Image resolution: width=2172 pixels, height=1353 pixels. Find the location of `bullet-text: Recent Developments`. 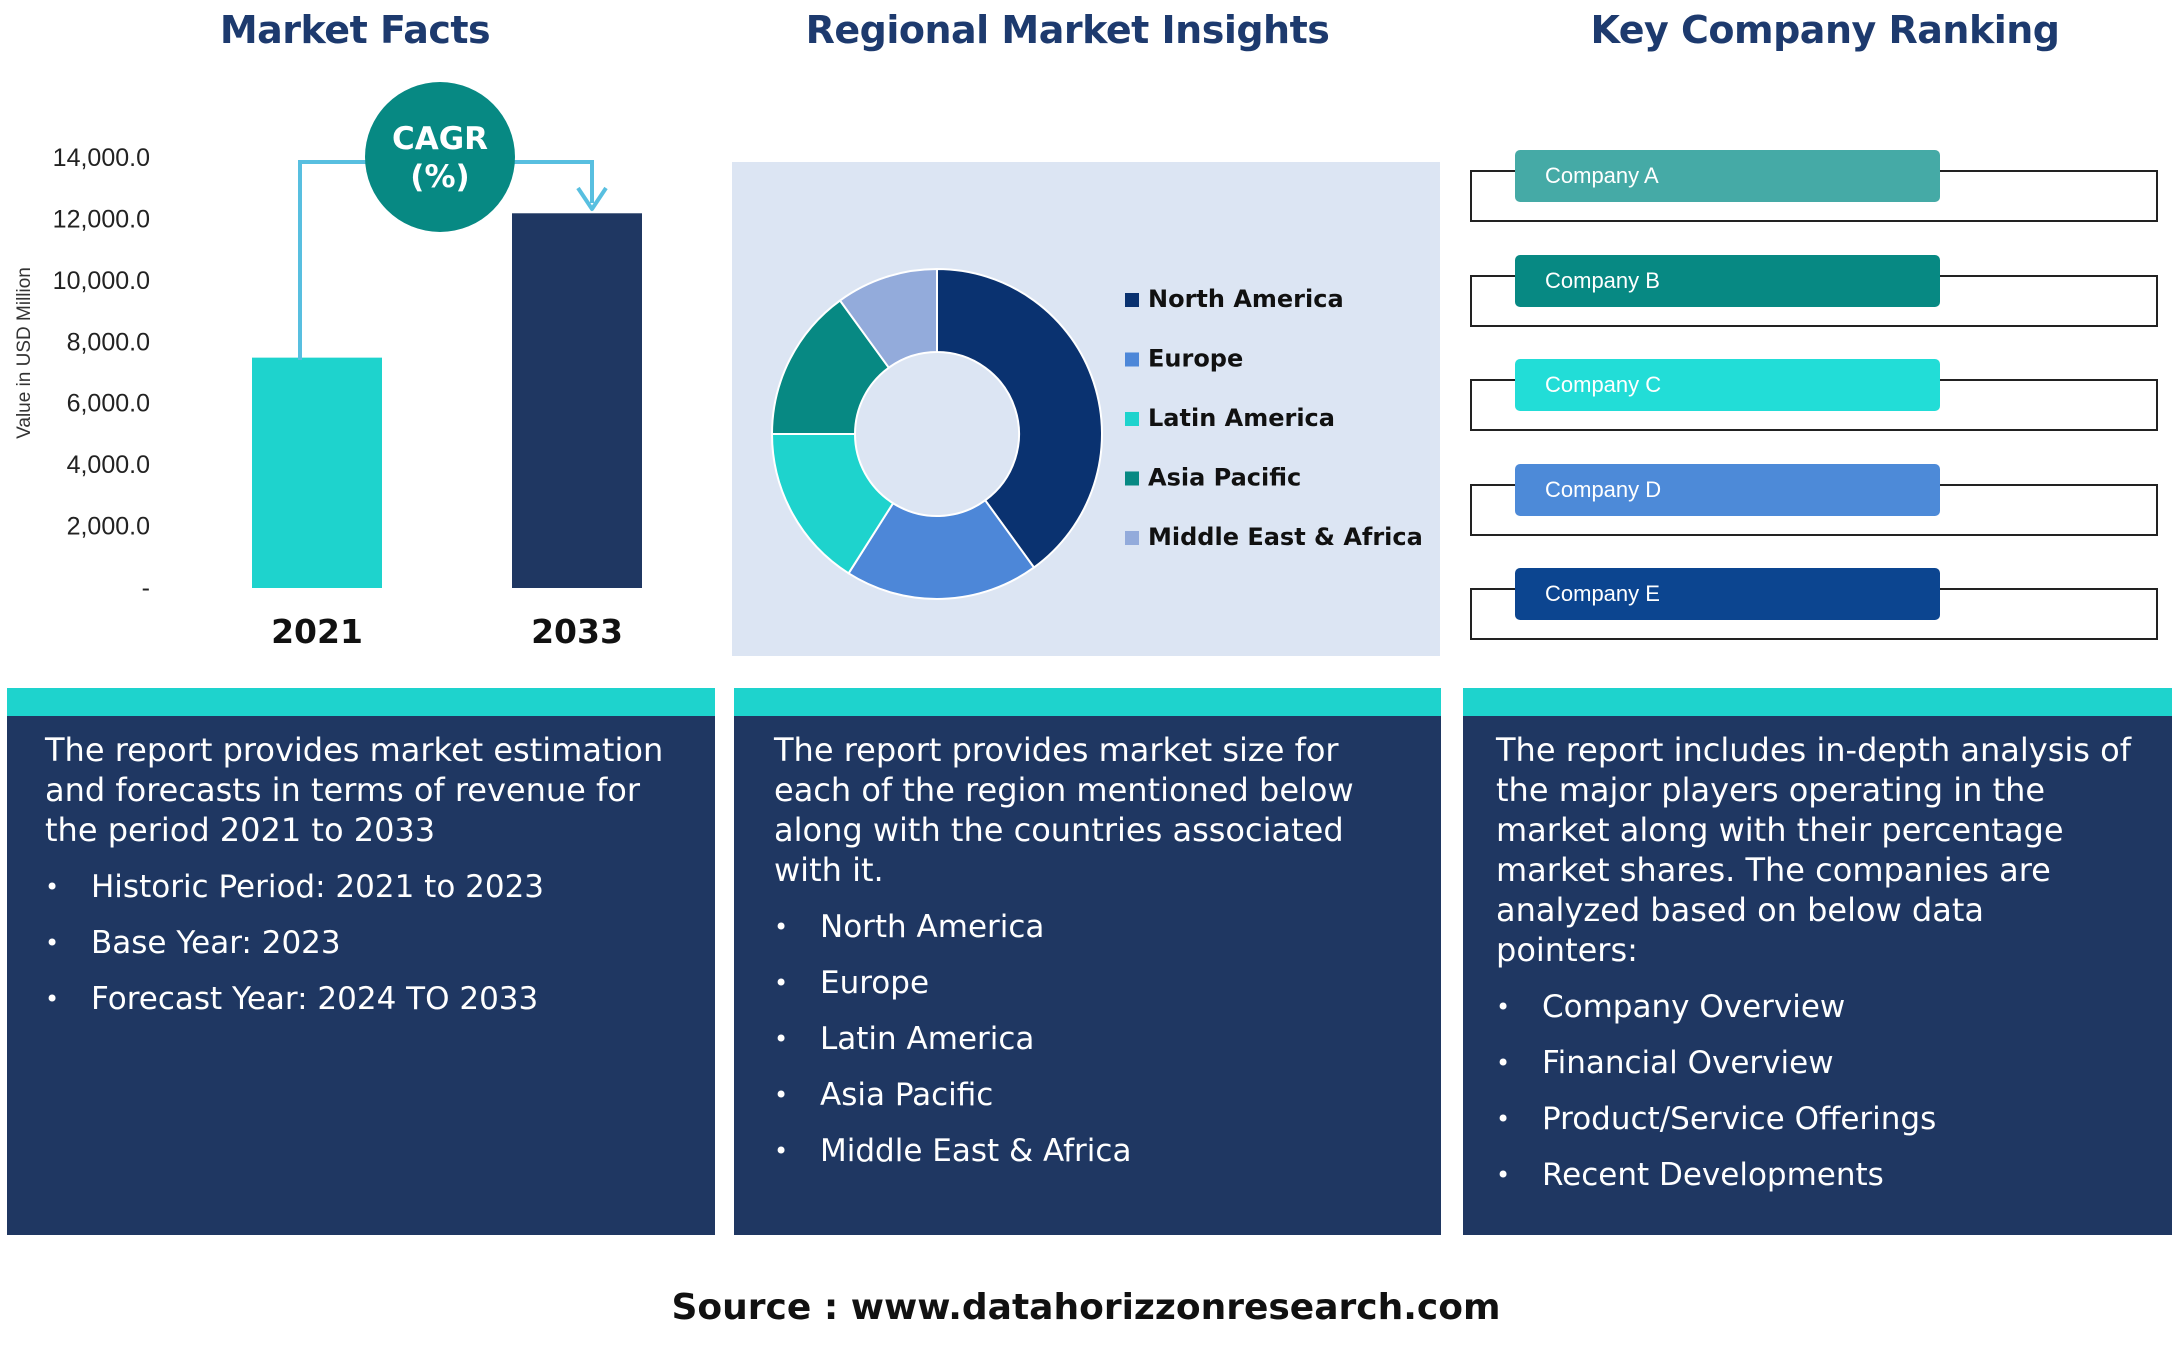

bullet-text: Recent Developments is located at coordinates (1713, 1175).